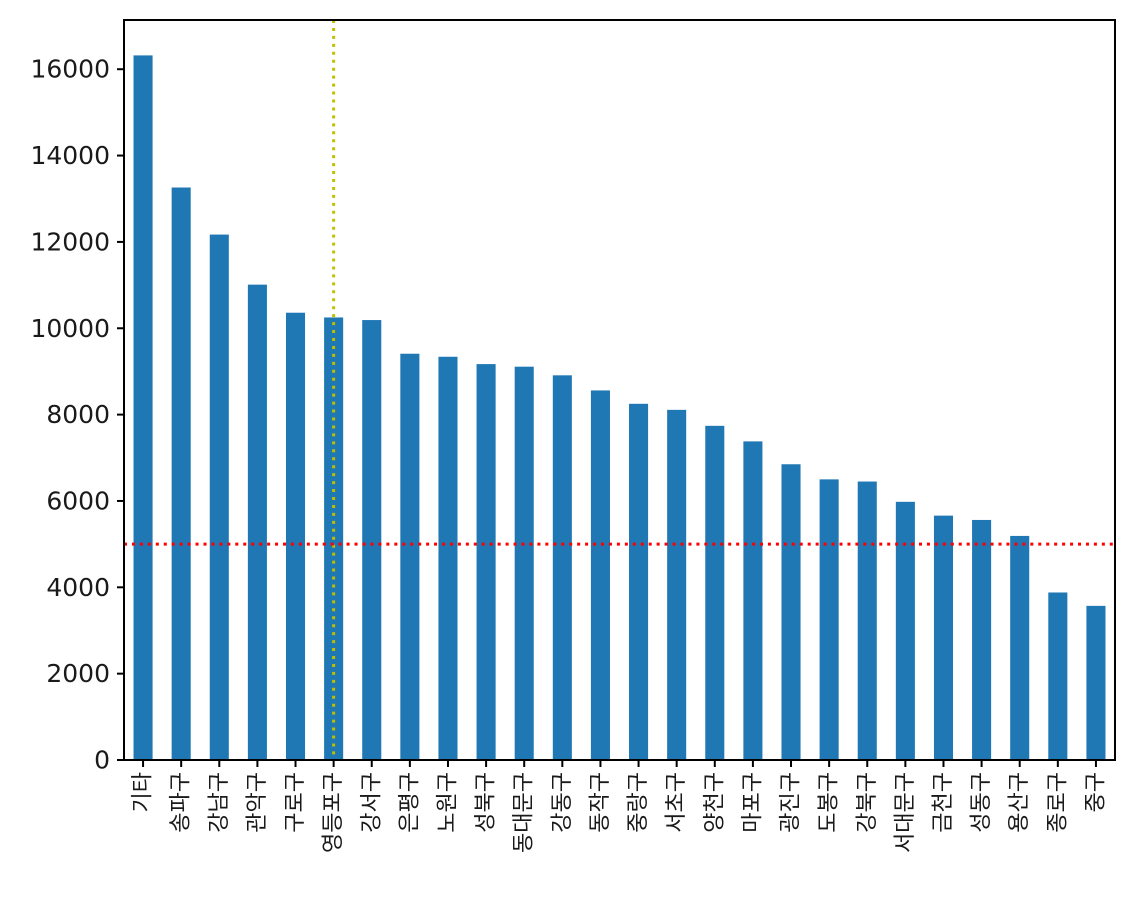 The height and width of the screenshot is (903, 1135). What do you see at coordinates (78, 500) in the screenshot?
I see `y-tick-label: 6000` at bounding box center [78, 500].